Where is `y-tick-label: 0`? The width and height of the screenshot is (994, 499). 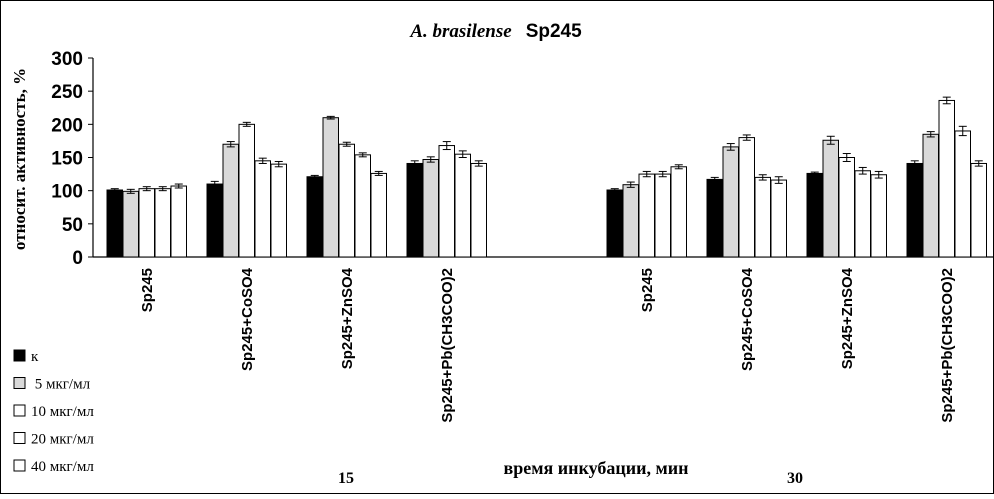 y-tick-label: 0 is located at coordinates (77, 258).